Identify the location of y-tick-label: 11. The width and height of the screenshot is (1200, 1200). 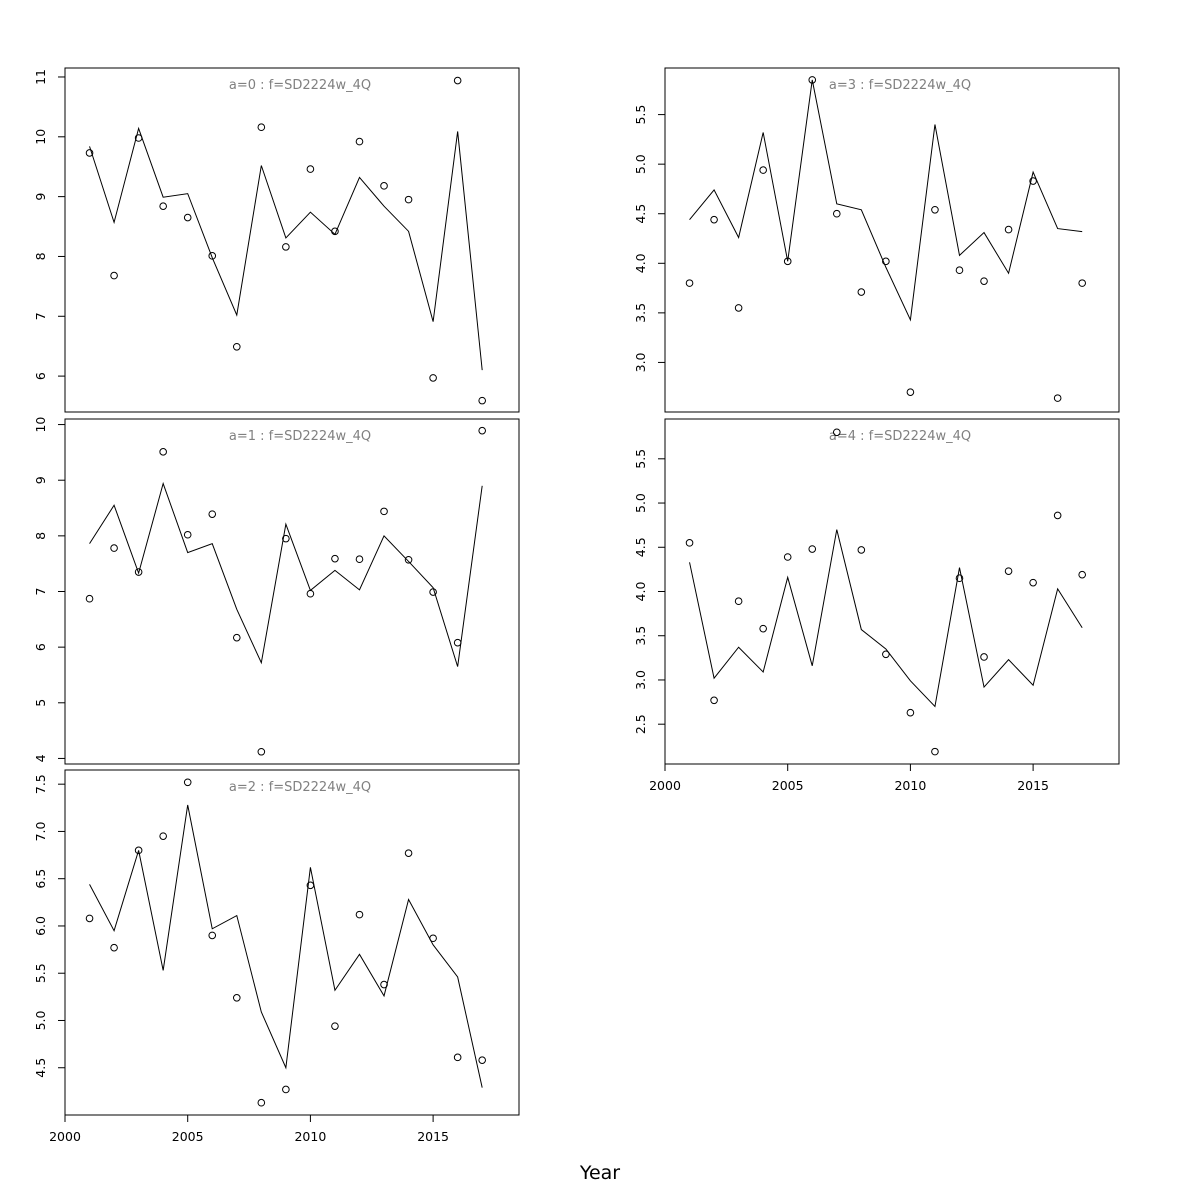
(40, 77).